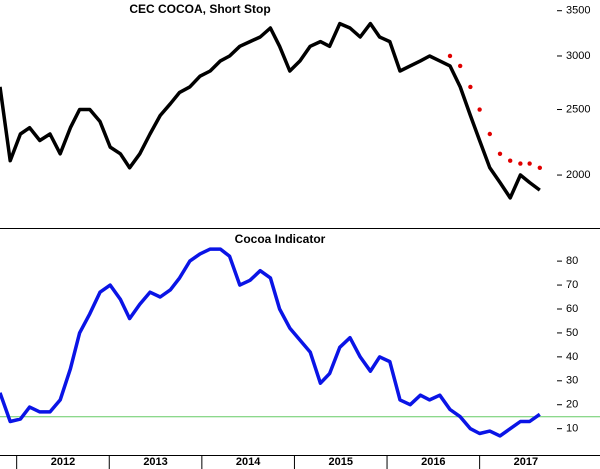 This screenshot has height=469, width=600. I want to click on chart-title: CEC COCOA, Short Stop, so click(199, 9).